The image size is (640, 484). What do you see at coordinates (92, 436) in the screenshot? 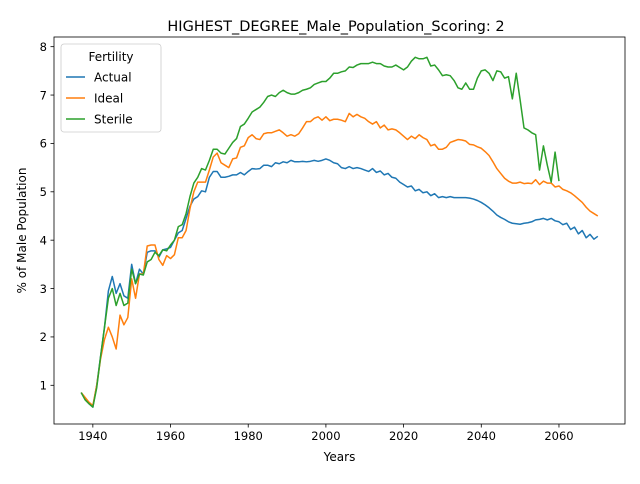
I see `x-tick-label: 1940` at bounding box center [92, 436].